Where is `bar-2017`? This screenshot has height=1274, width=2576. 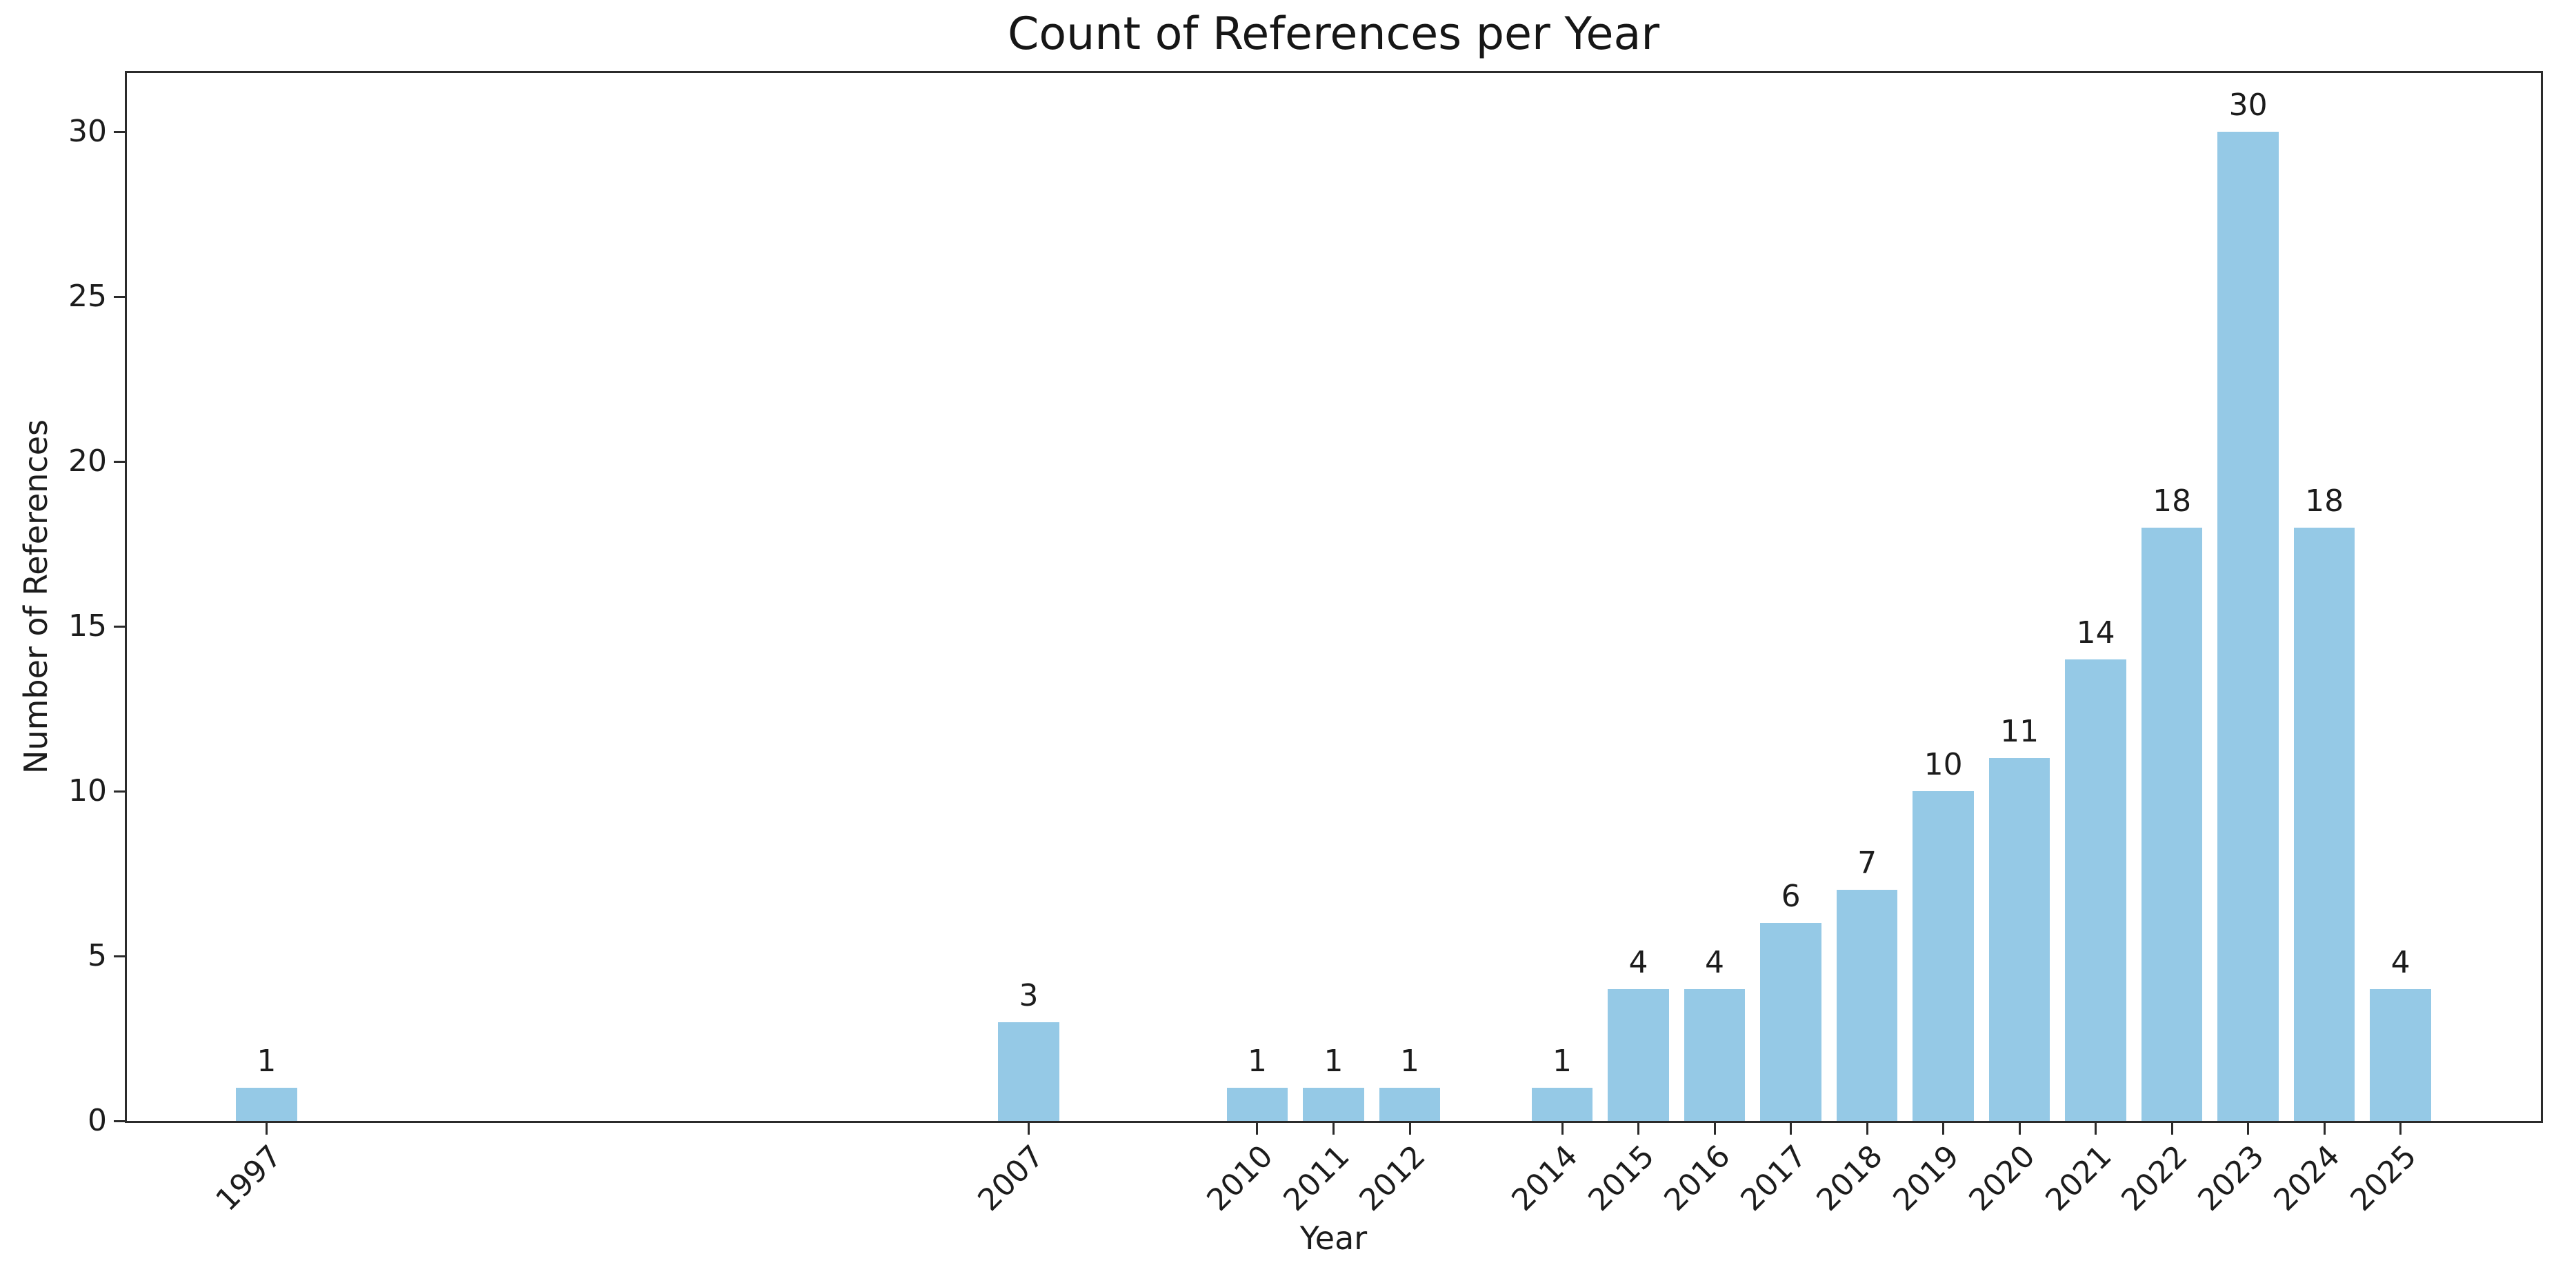
bar-2017 is located at coordinates (1790, 1022).